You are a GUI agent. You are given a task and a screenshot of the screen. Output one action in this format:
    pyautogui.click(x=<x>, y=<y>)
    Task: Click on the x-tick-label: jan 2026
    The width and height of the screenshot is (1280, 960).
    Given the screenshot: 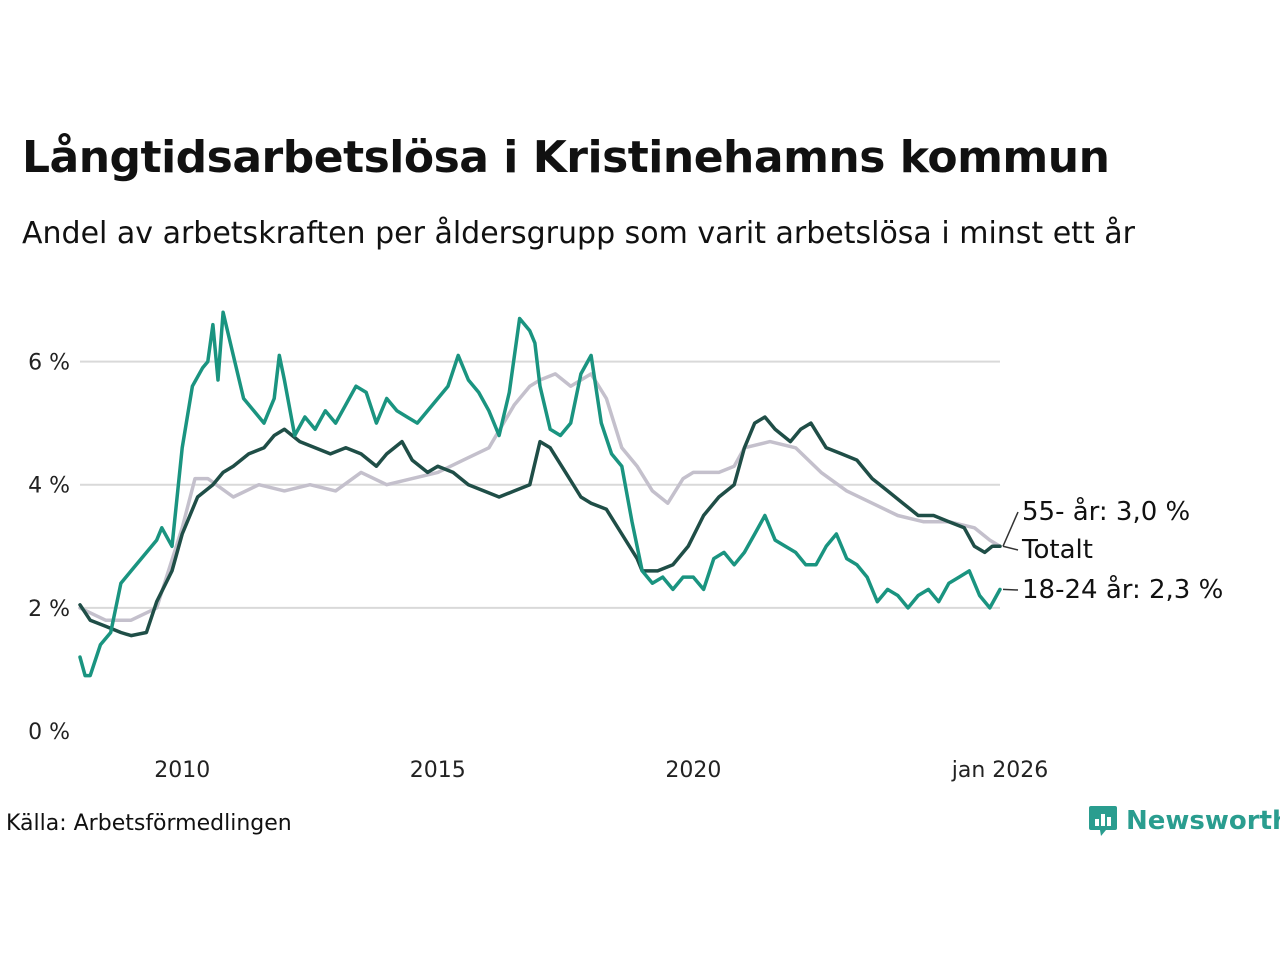 What is the action you would take?
    pyautogui.click(x=1000, y=770)
    